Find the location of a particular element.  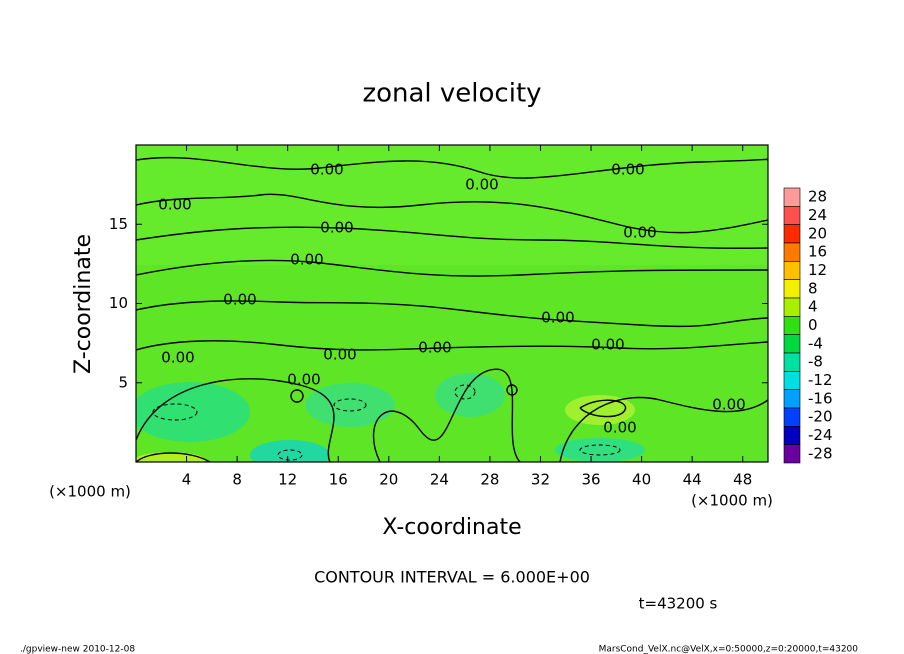

time-label: t=43200 s is located at coordinates (678, 604).